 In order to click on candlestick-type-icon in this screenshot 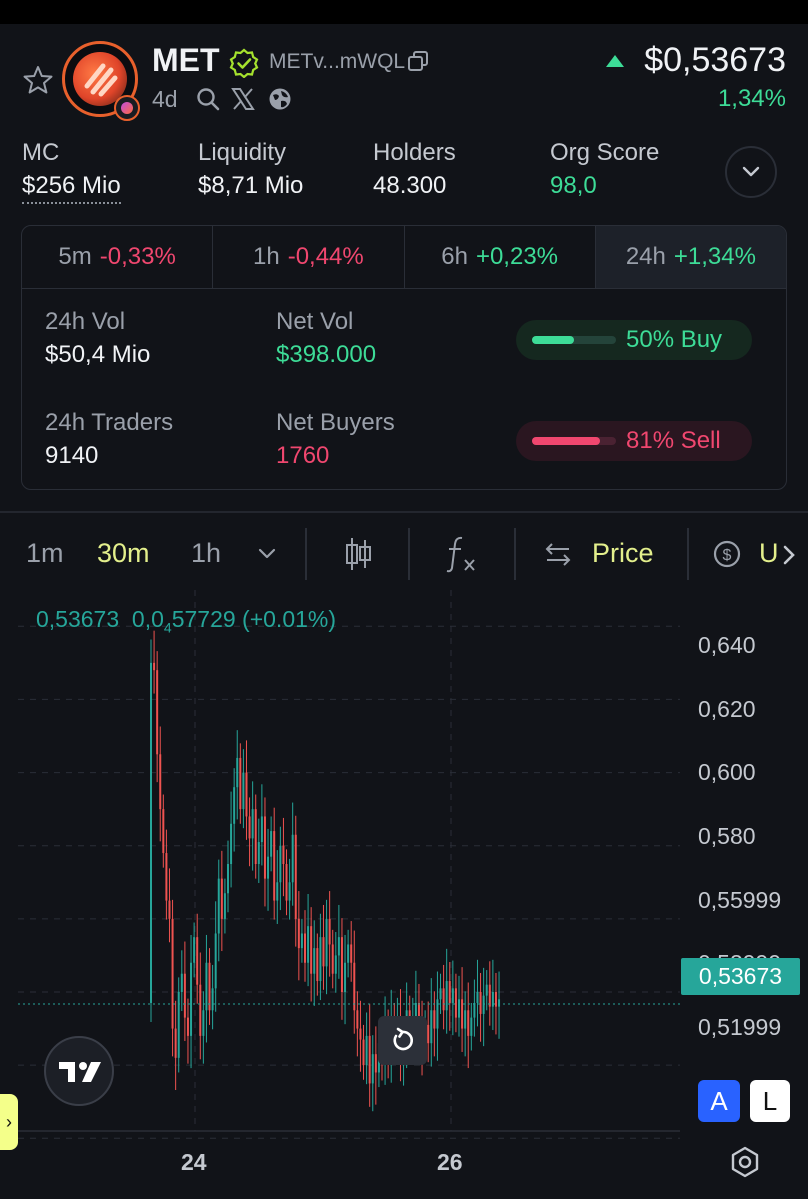, I will do `click(358, 554)`.